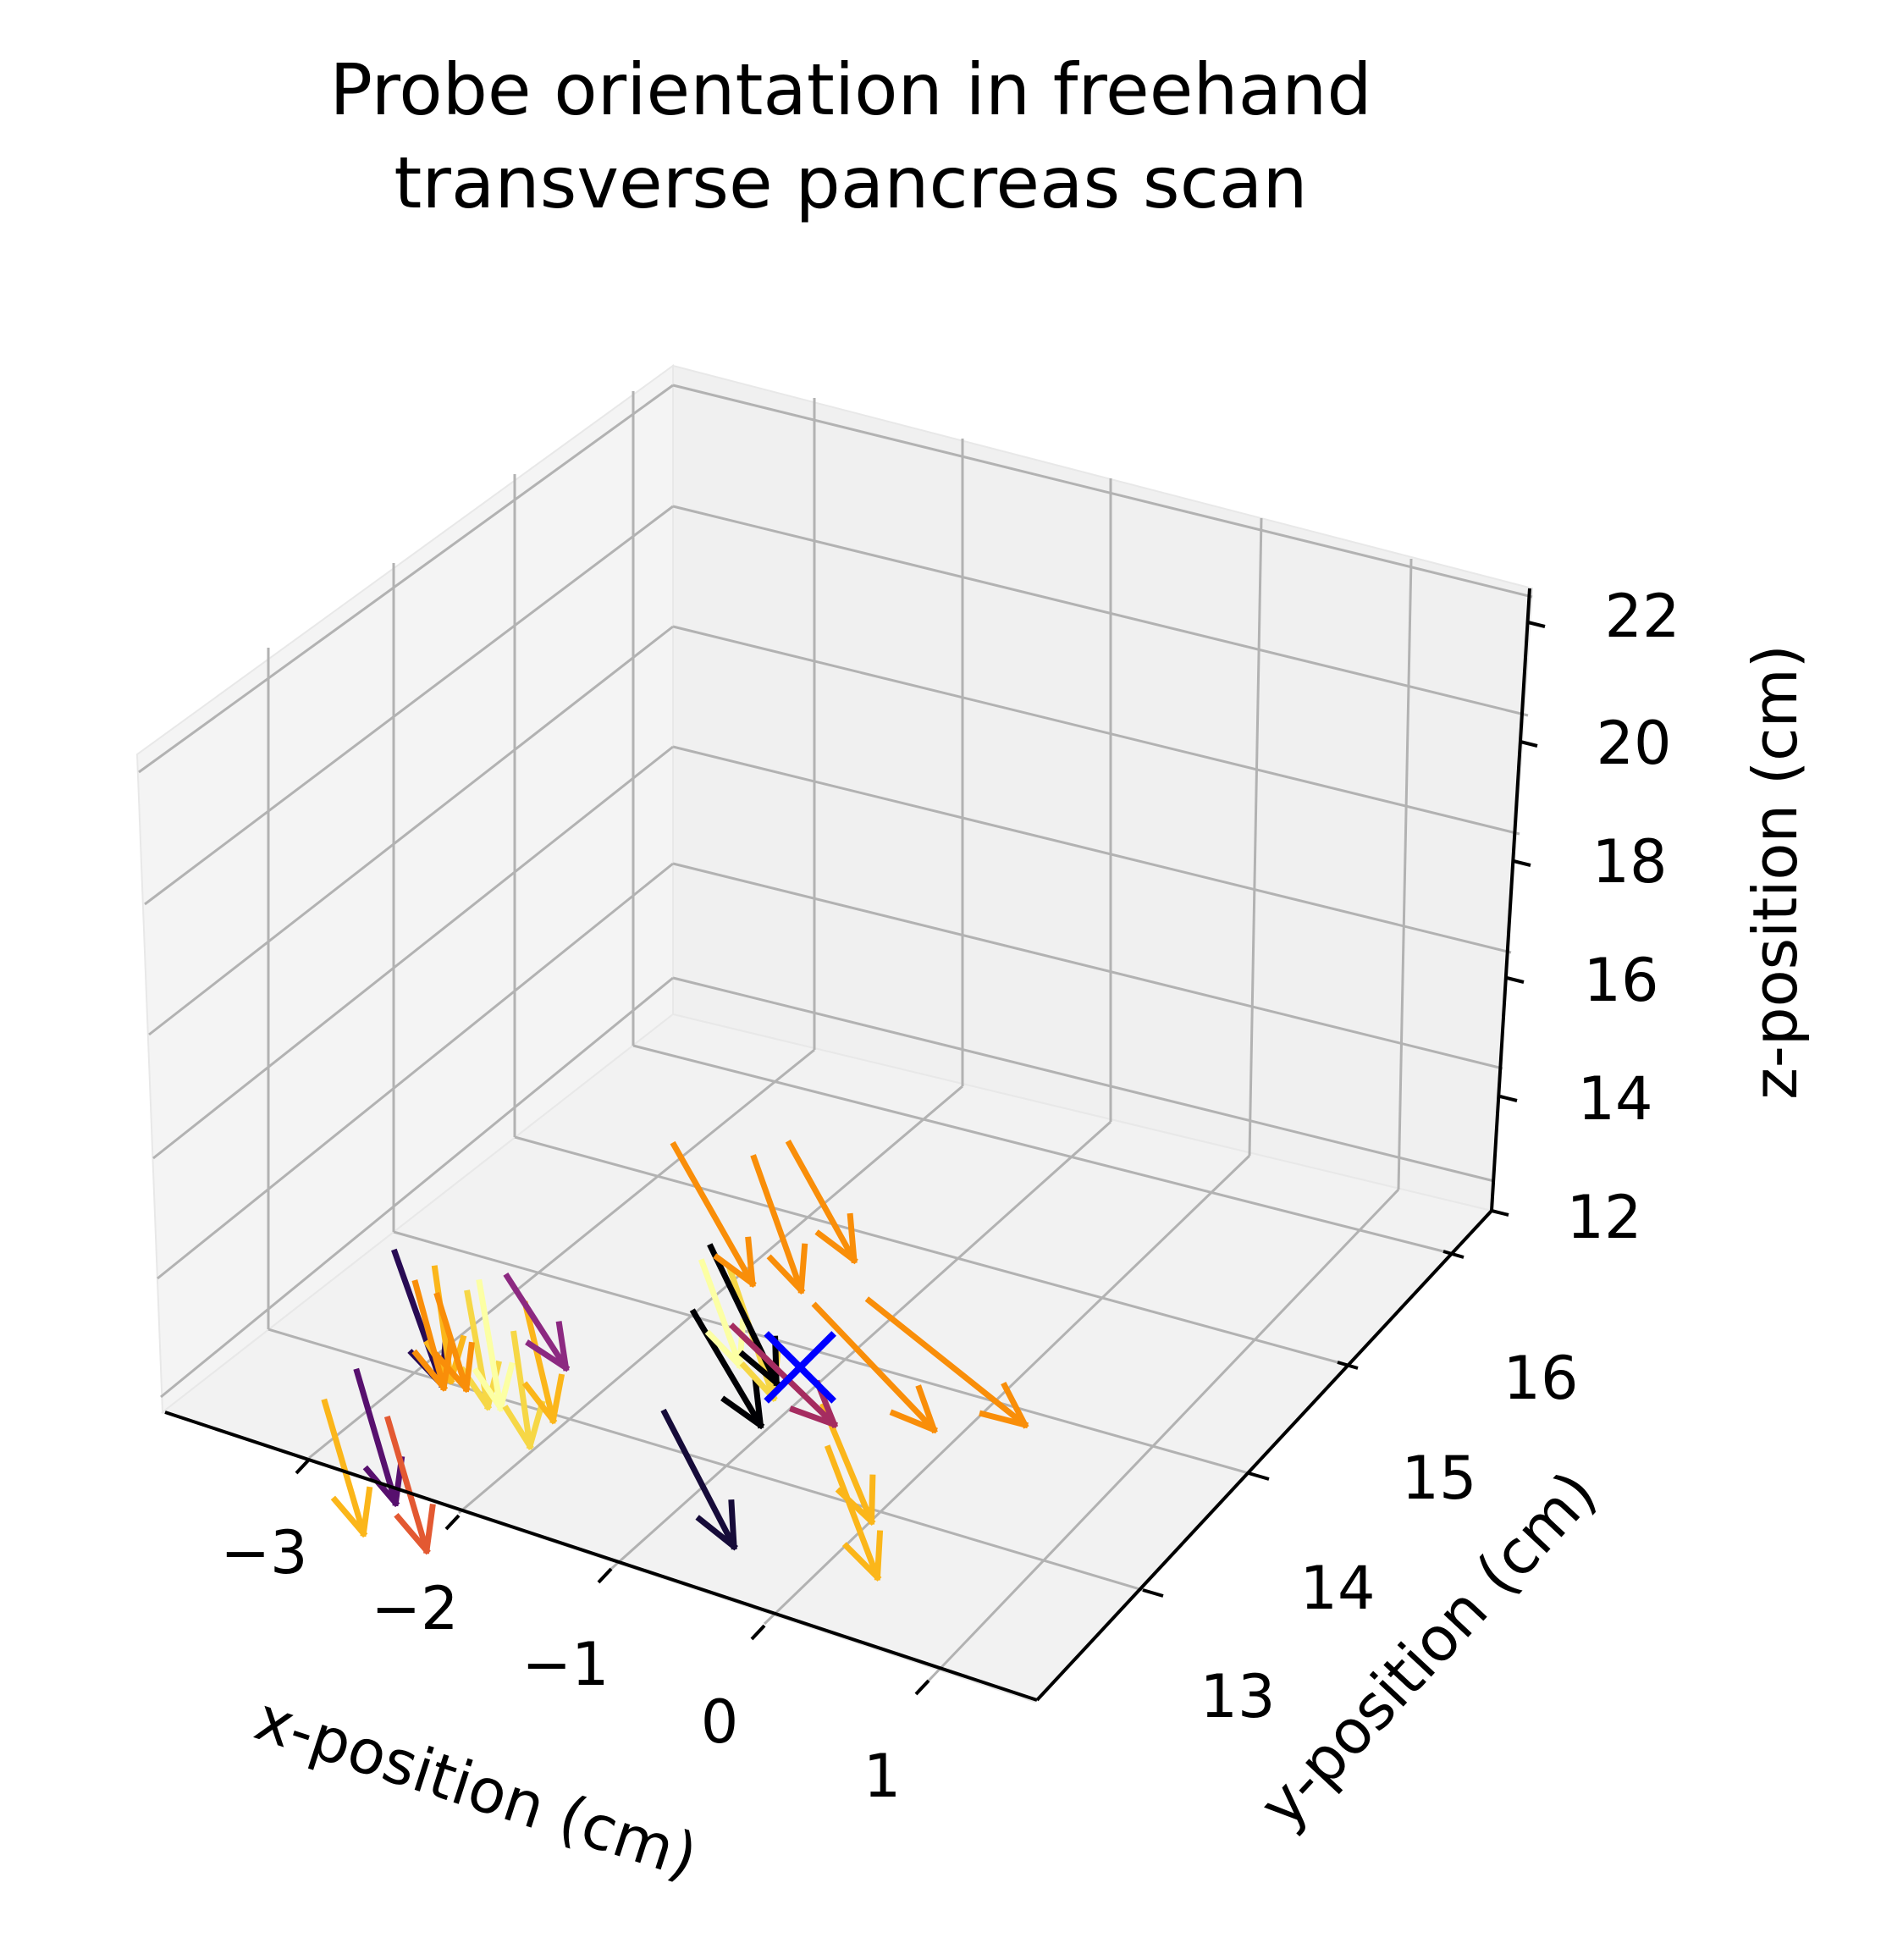 The image size is (1881, 1960). What do you see at coordinates (1629, 862) in the screenshot?
I see `z-tick-label: 18` at bounding box center [1629, 862].